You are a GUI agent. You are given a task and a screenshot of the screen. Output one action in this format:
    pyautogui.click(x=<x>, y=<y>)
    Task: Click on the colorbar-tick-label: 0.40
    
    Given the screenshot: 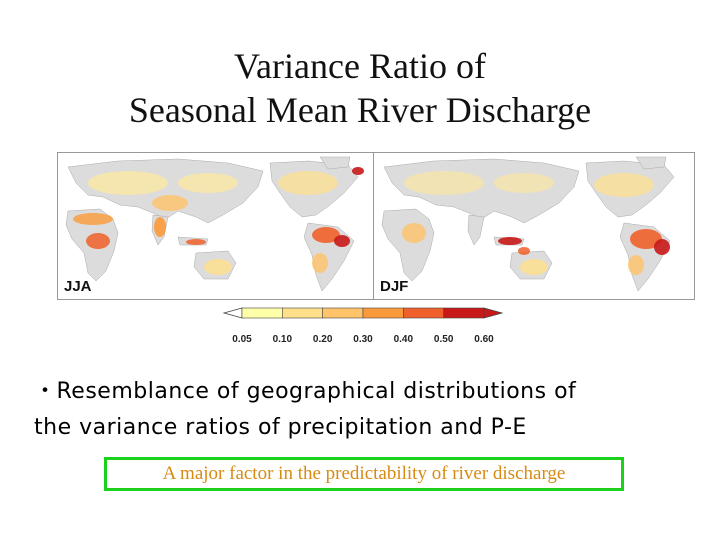 What is the action you would take?
    pyautogui.click(x=404, y=339)
    